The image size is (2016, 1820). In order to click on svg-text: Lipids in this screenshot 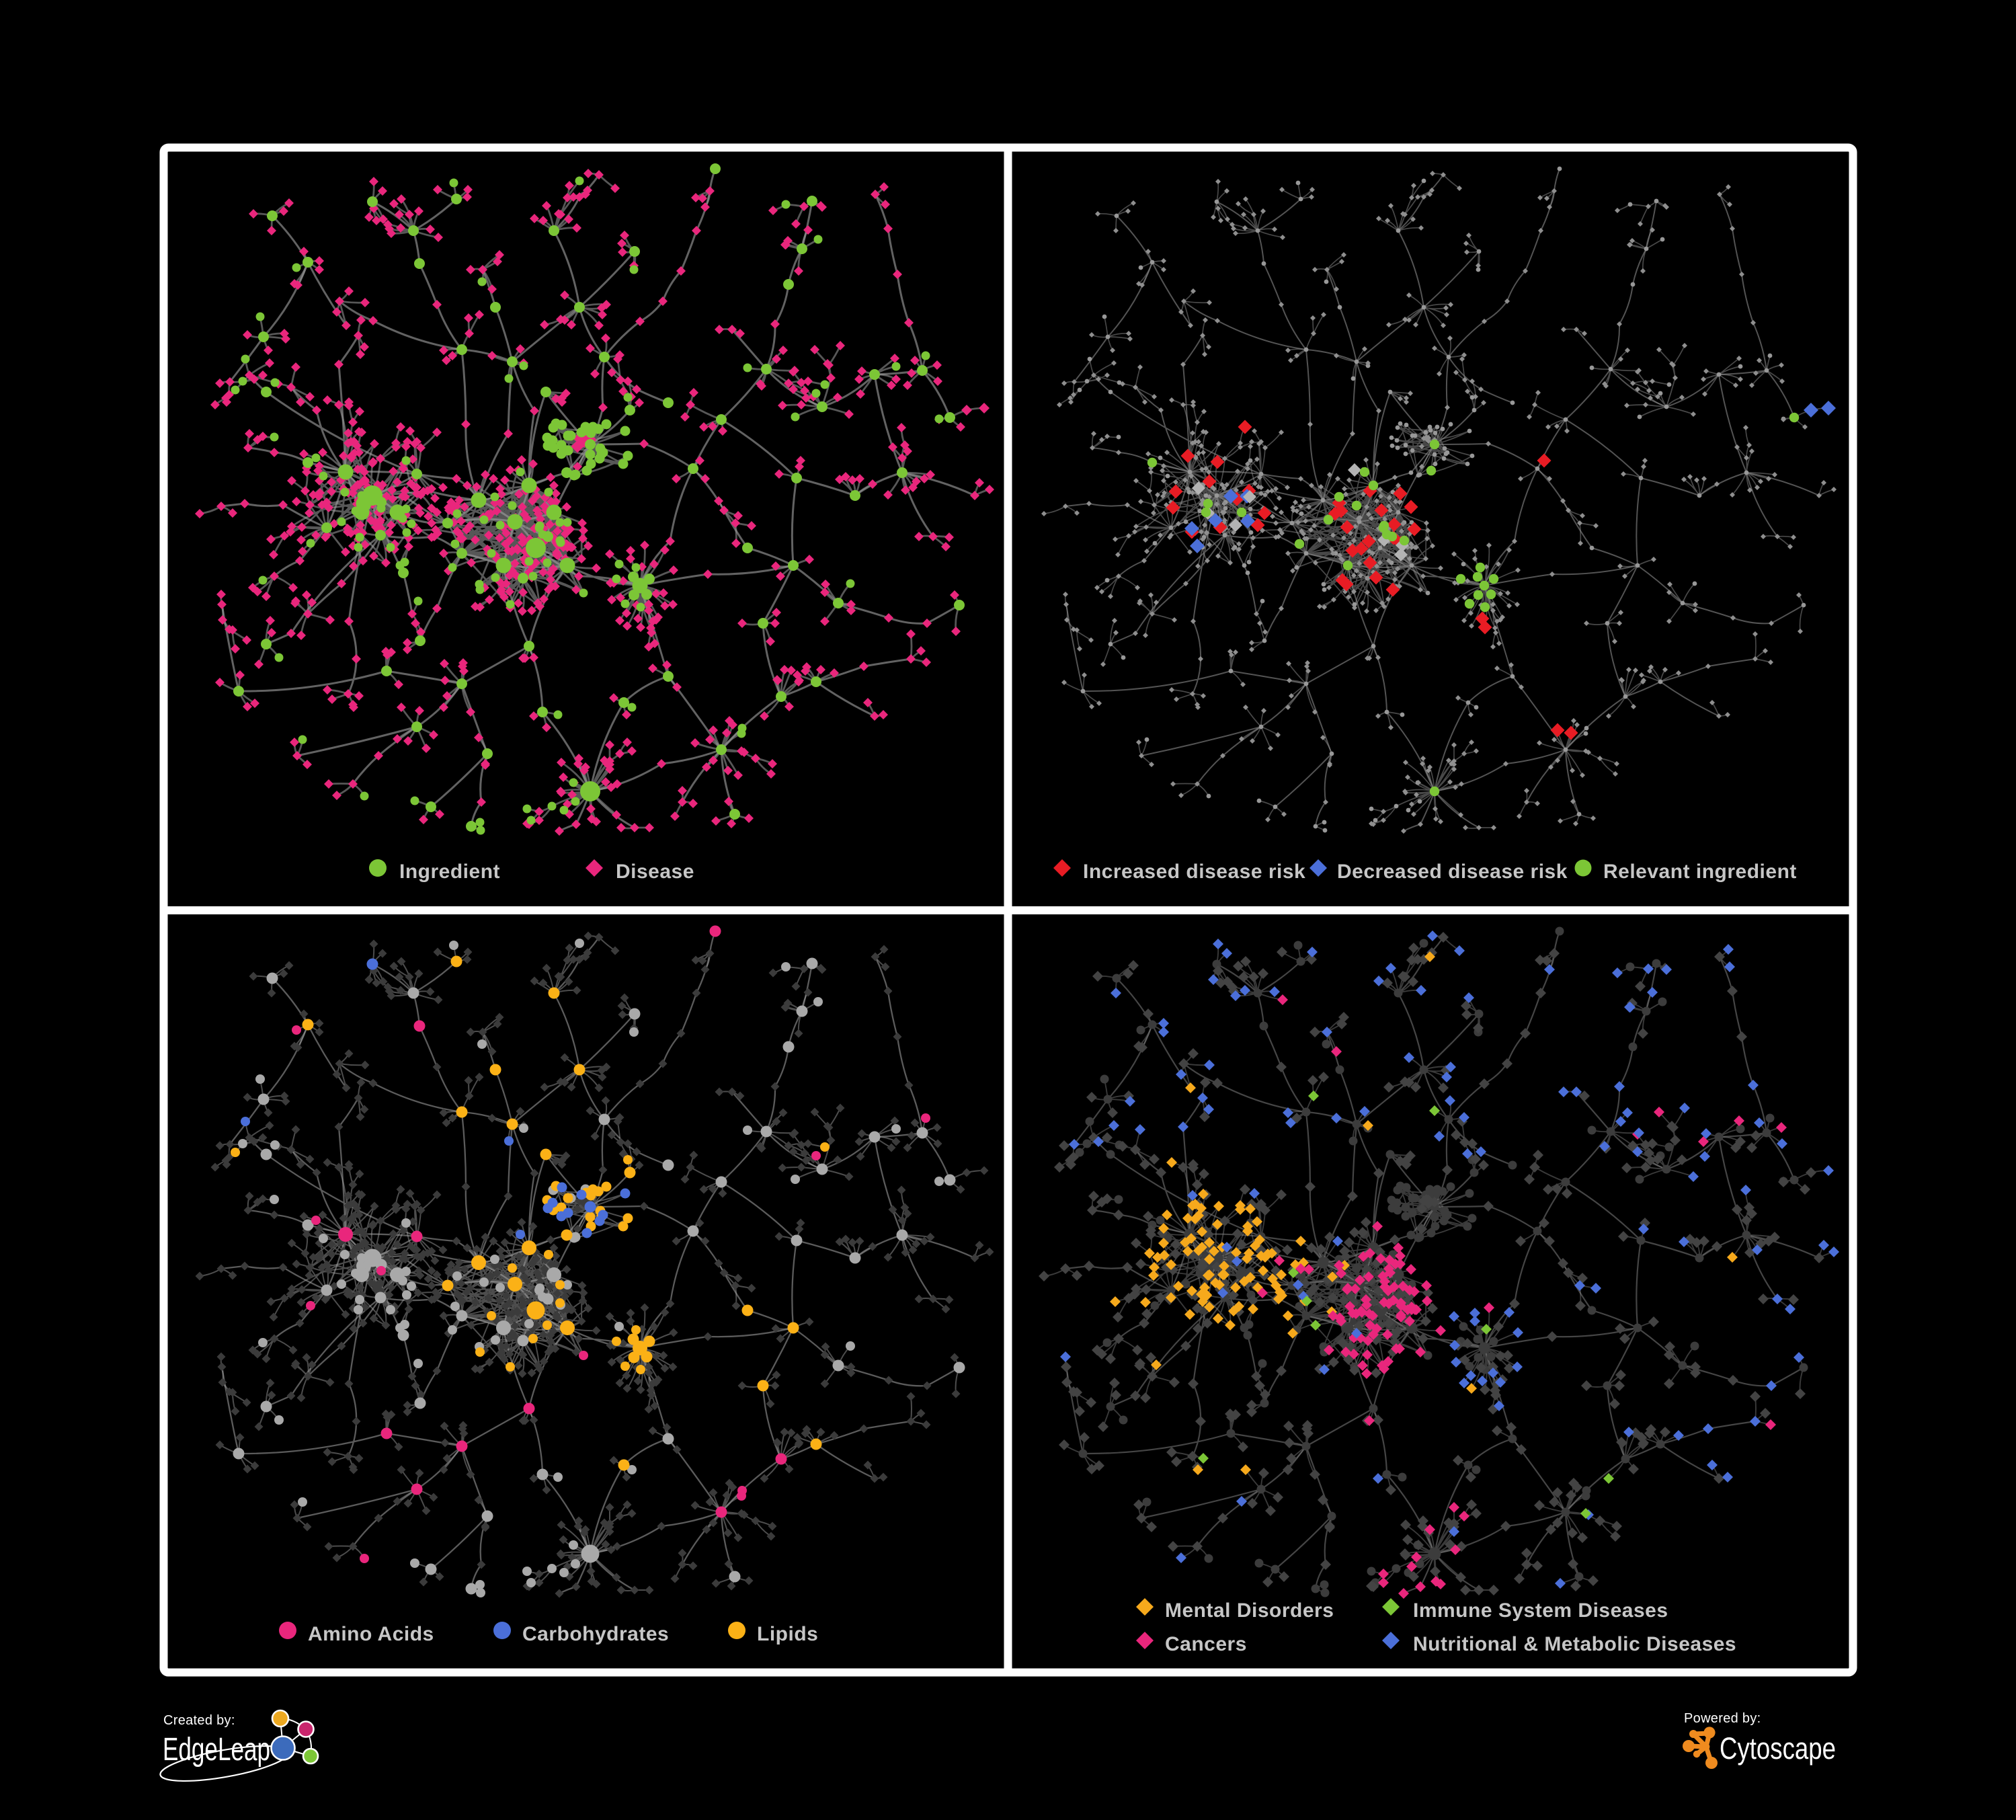, I will do `click(787, 1634)`.